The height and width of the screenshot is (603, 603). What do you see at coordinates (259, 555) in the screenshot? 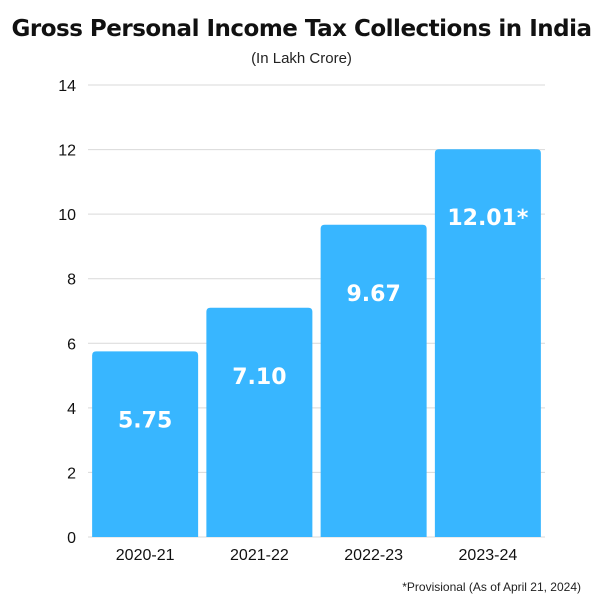
I see `x-tick-label: 2021-22` at bounding box center [259, 555].